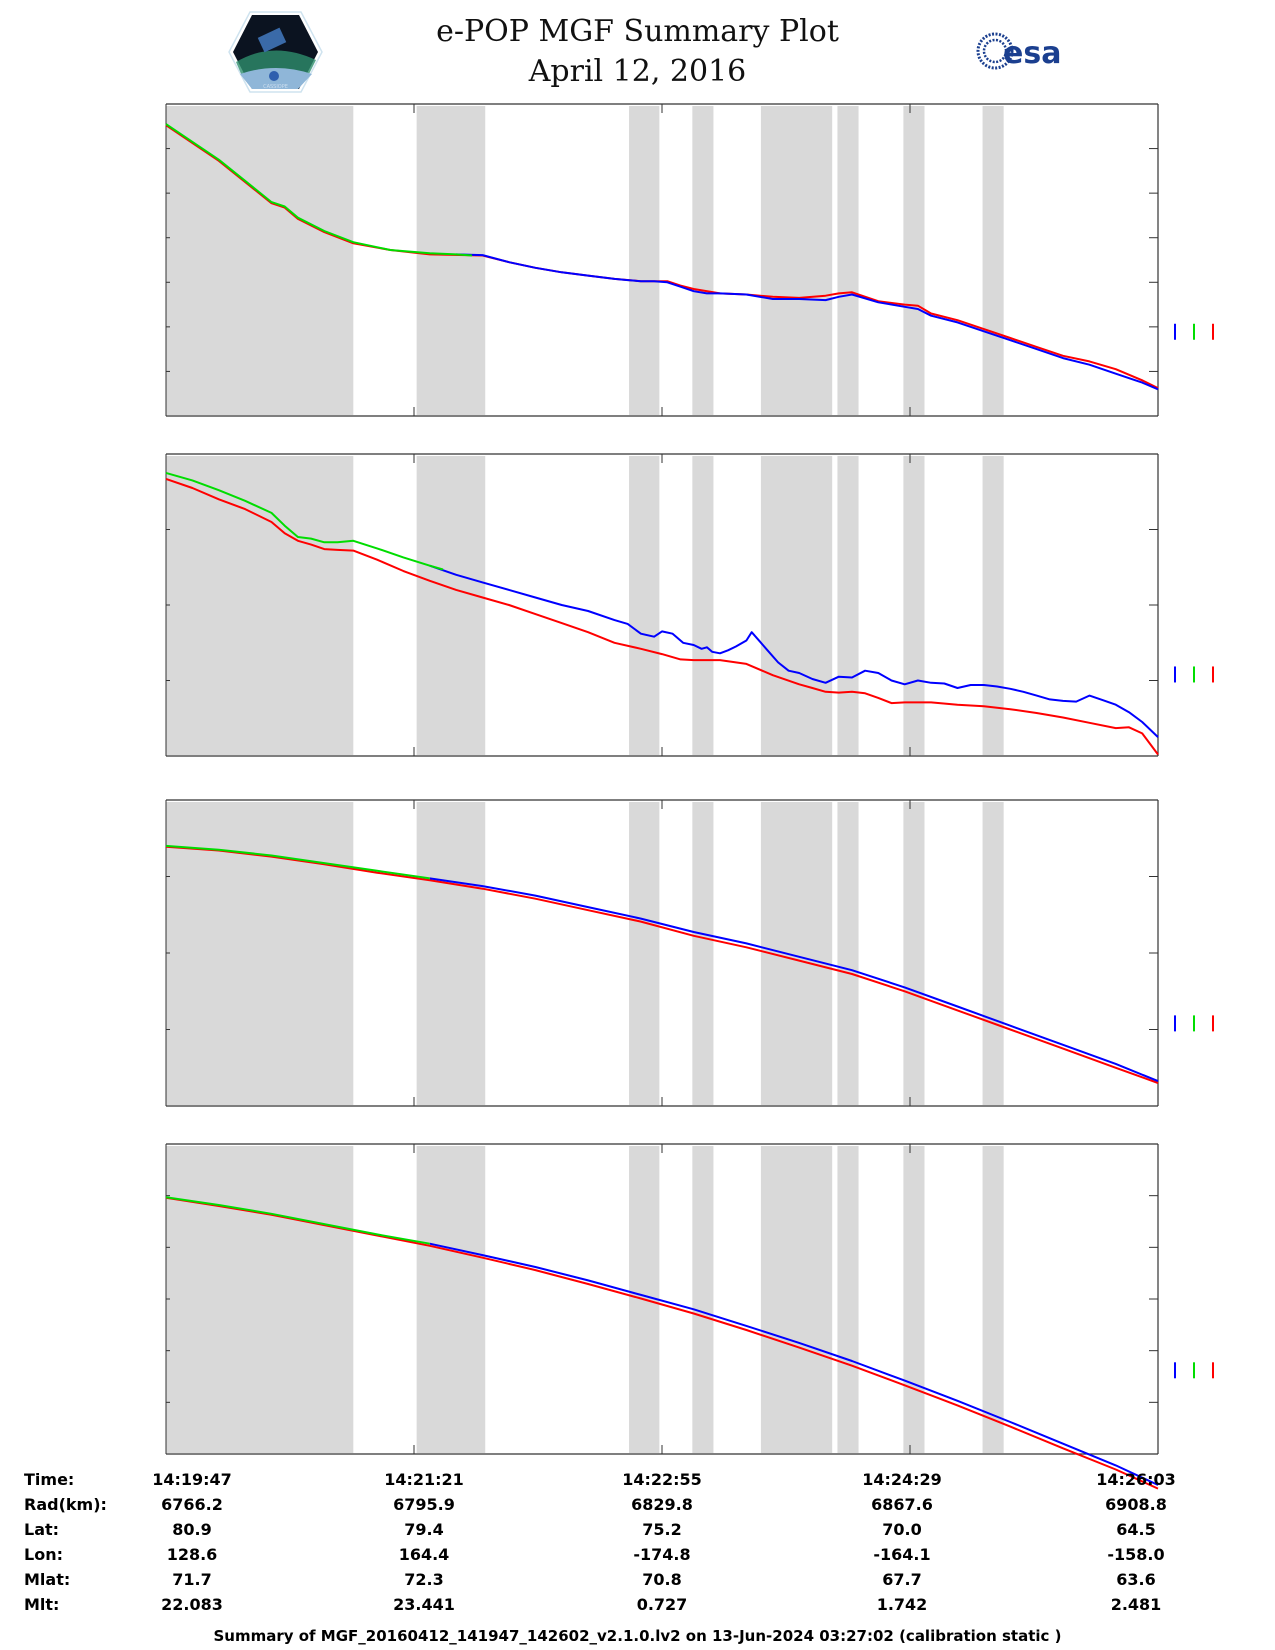 The height and width of the screenshot is (1650, 1275). What do you see at coordinates (192, 1579) in the screenshot?
I see `ephemeris-value-mlat: 71.7` at bounding box center [192, 1579].